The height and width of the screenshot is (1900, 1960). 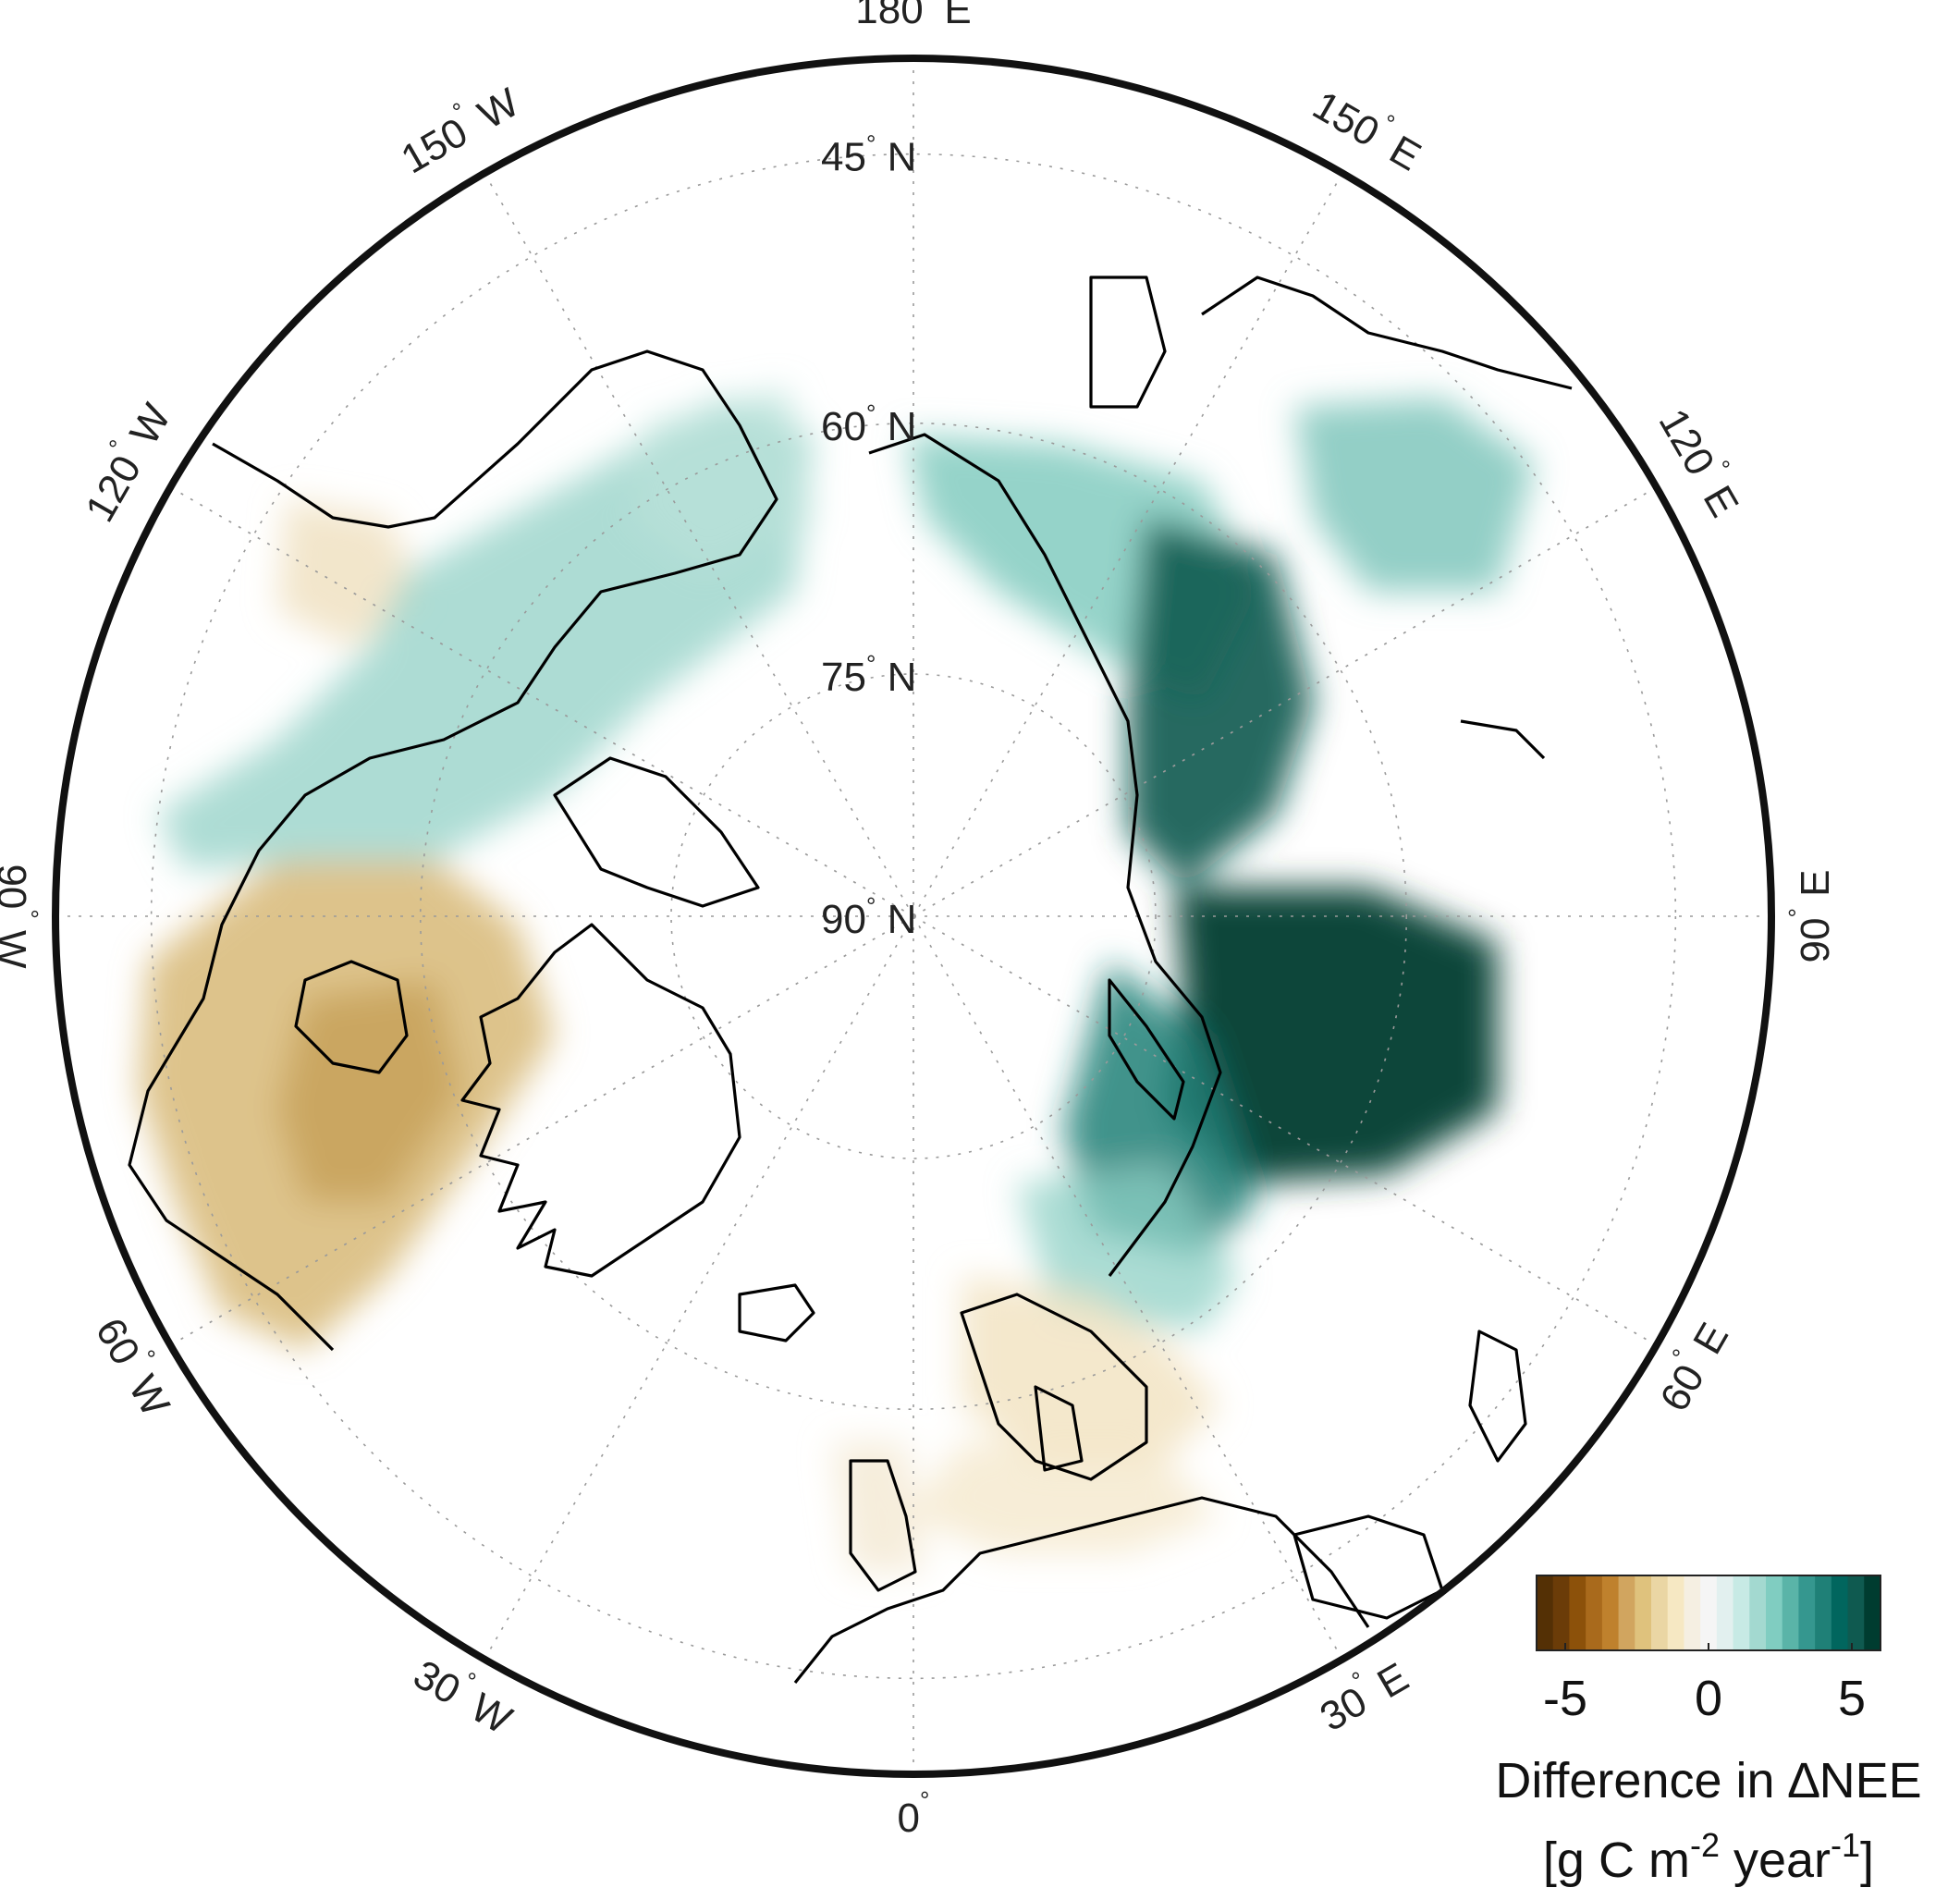 What do you see at coordinates (369, 1091) in the screenshot?
I see `field-north-america-core` at bounding box center [369, 1091].